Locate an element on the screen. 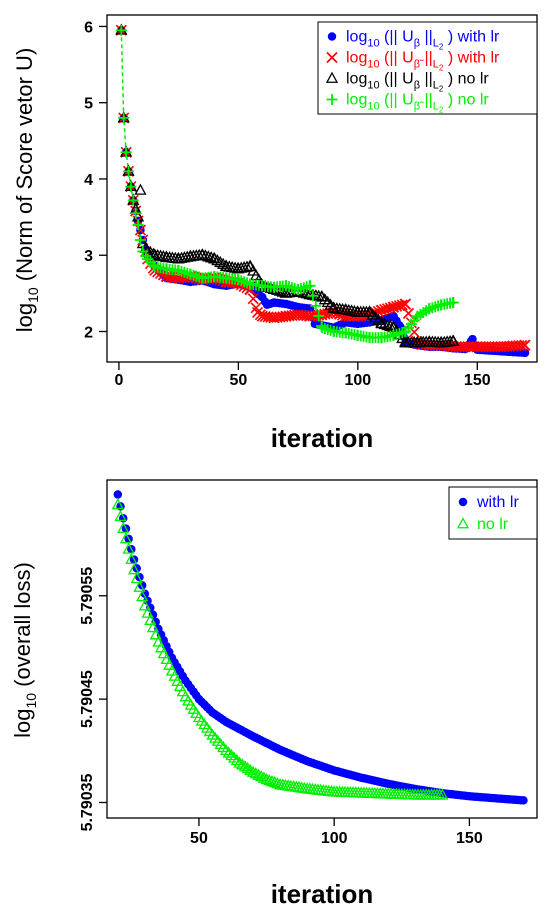 Image resolution: width=550 pixels, height=914 pixels. legend-label: with lr is located at coordinates (497, 502).